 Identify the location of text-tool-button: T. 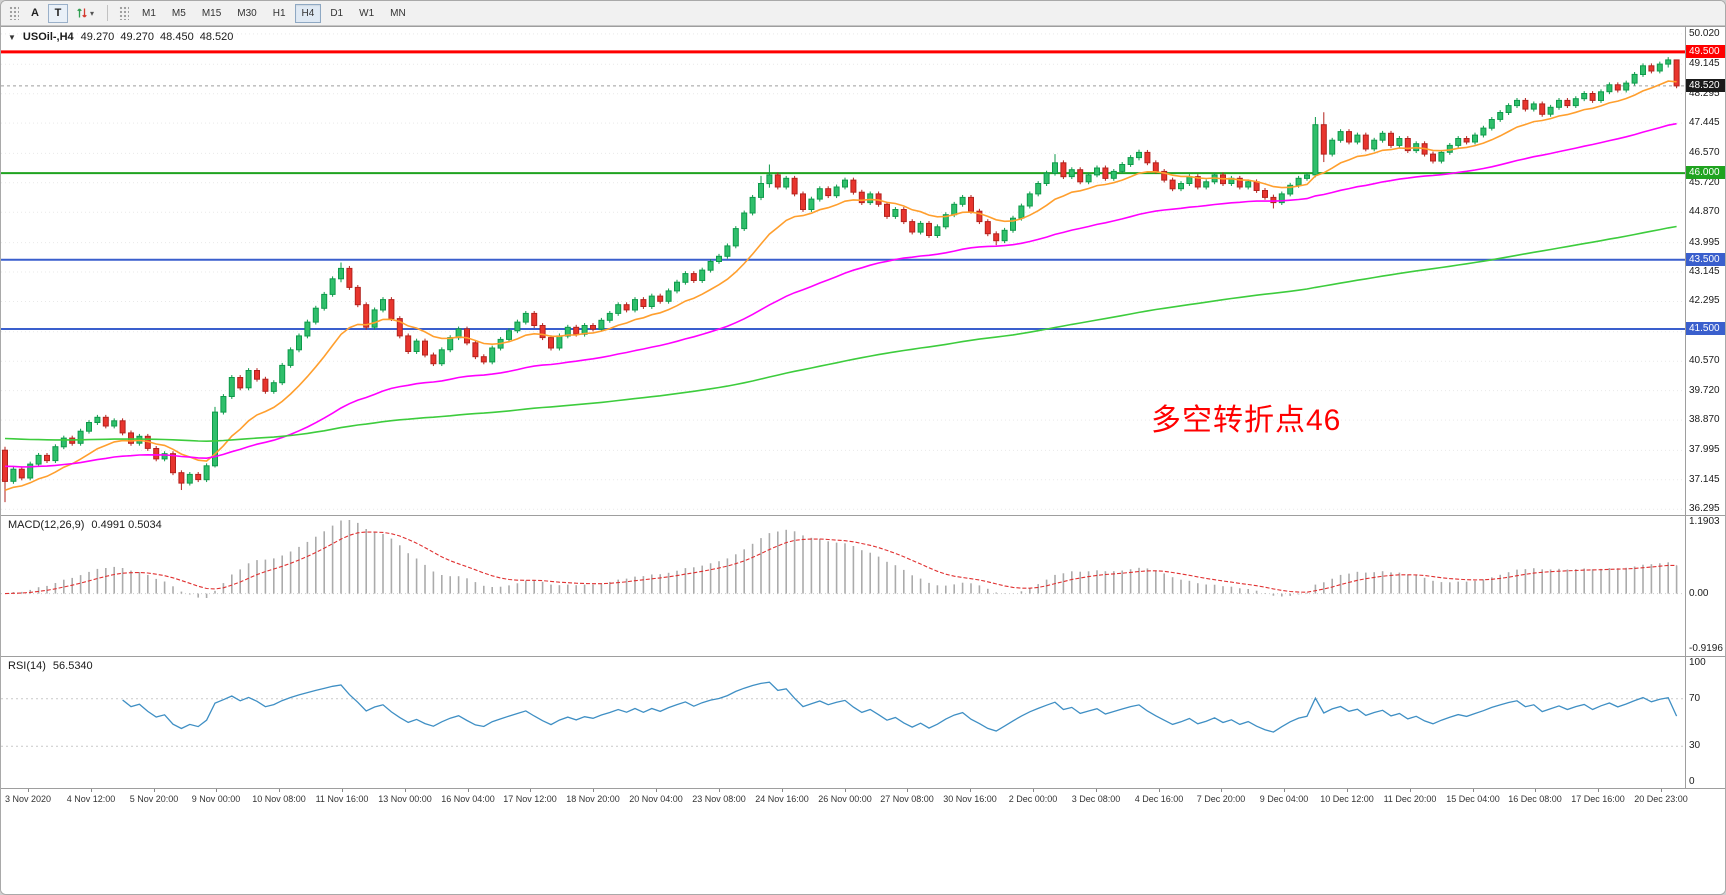
(58, 13).